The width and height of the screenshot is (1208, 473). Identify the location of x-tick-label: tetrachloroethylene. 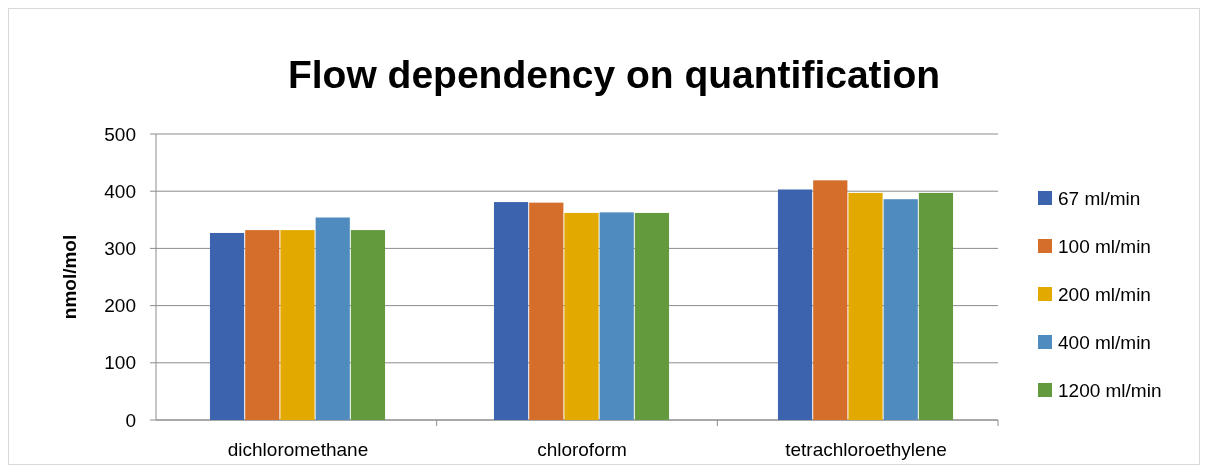
(866, 449).